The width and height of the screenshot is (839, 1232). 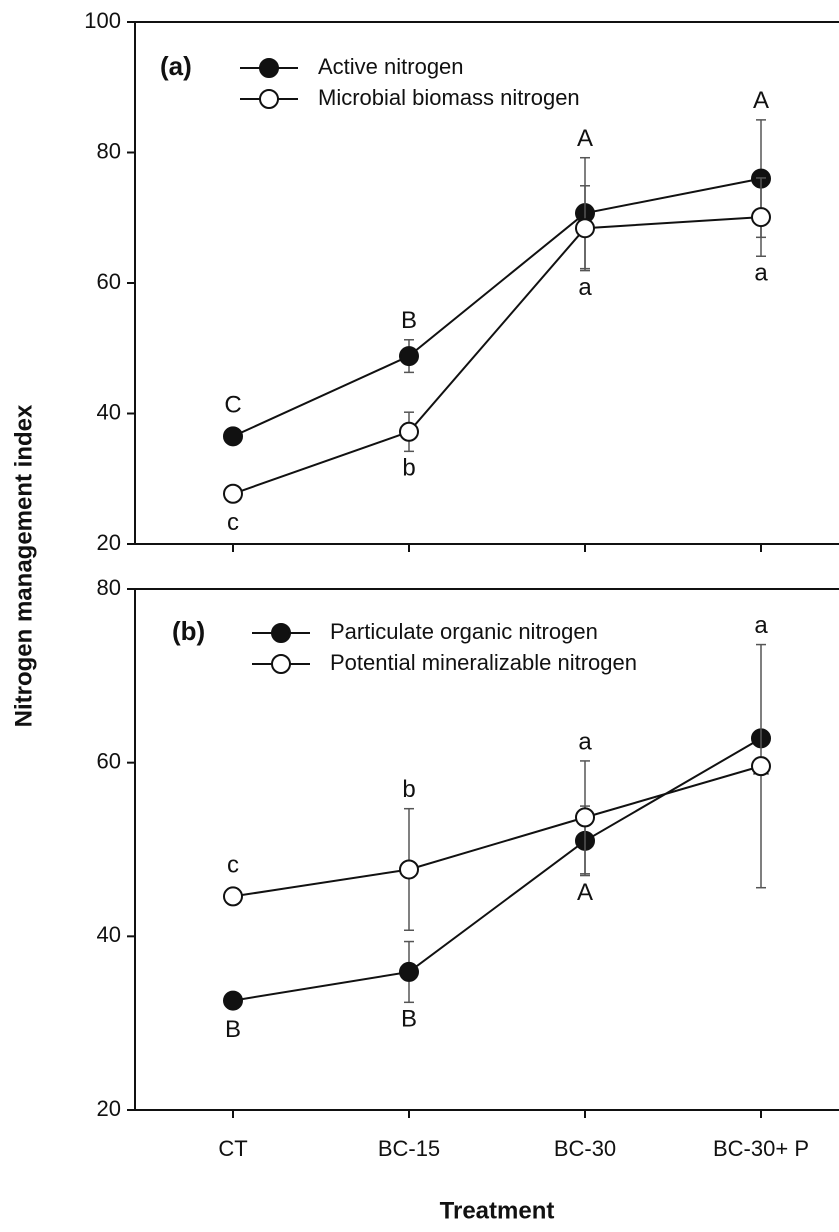 I want to click on x-tick-label: BC-30+ P, so click(x=761, y=1148).